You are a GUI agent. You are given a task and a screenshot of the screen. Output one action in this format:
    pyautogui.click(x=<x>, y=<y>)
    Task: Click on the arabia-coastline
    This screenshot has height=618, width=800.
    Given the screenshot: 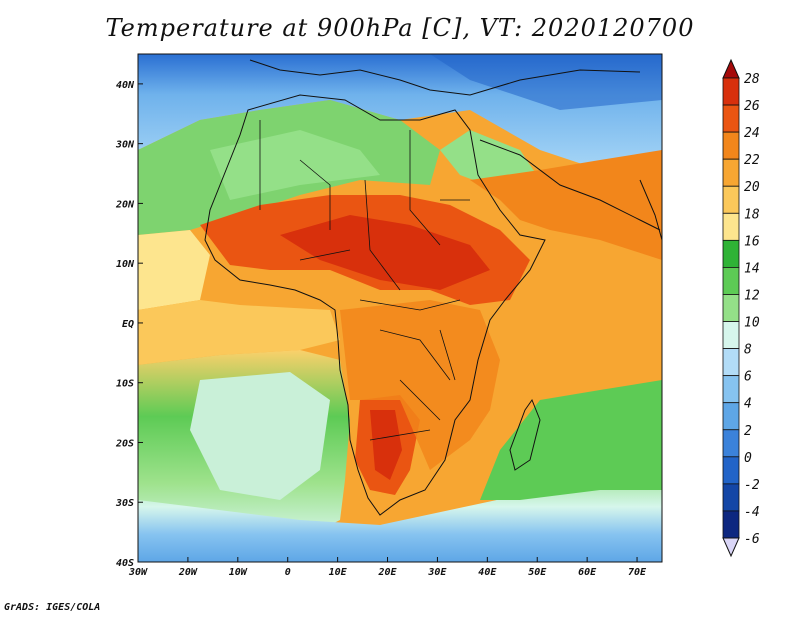 What is the action you would take?
    pyautogui.click(x=570, y=185)
    